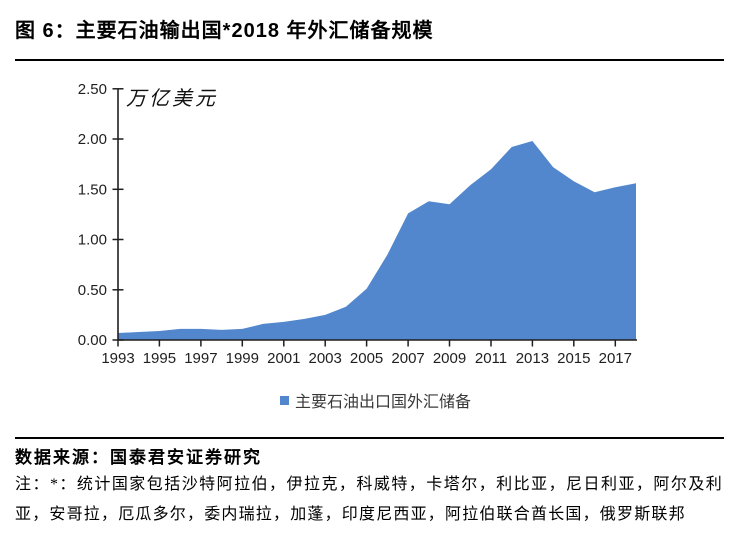 Image resolution: width=739 pixels, height=558 pixels. Describe the element at coordinates (369, 60) in the screenshot. I see `title-divider` at that location.